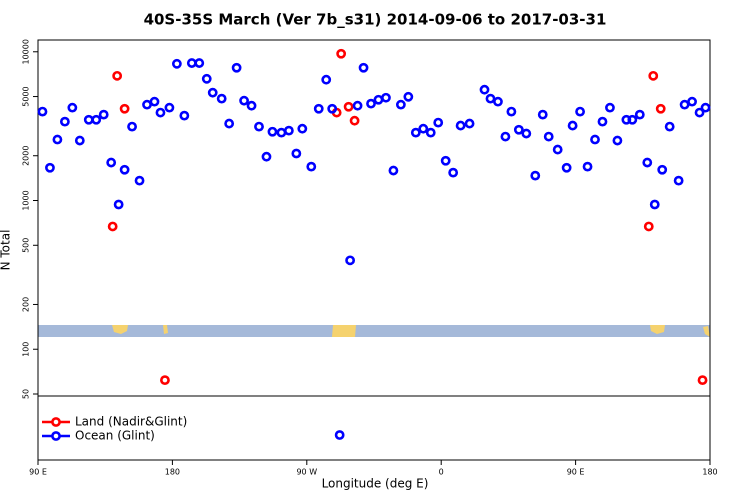 The height and width of the screenshot is (500, 750). Describe the element at coordinates (26, 245) in the screenshot. I see `y-tick-label: 500` at that location.